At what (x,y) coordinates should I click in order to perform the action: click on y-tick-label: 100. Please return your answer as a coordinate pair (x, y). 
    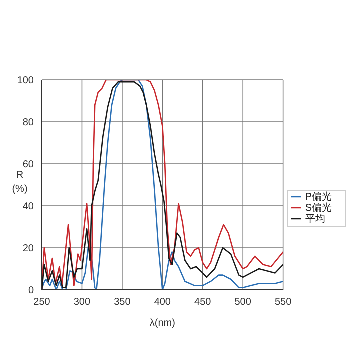
    Looking at the image, I should click on (25, 81).